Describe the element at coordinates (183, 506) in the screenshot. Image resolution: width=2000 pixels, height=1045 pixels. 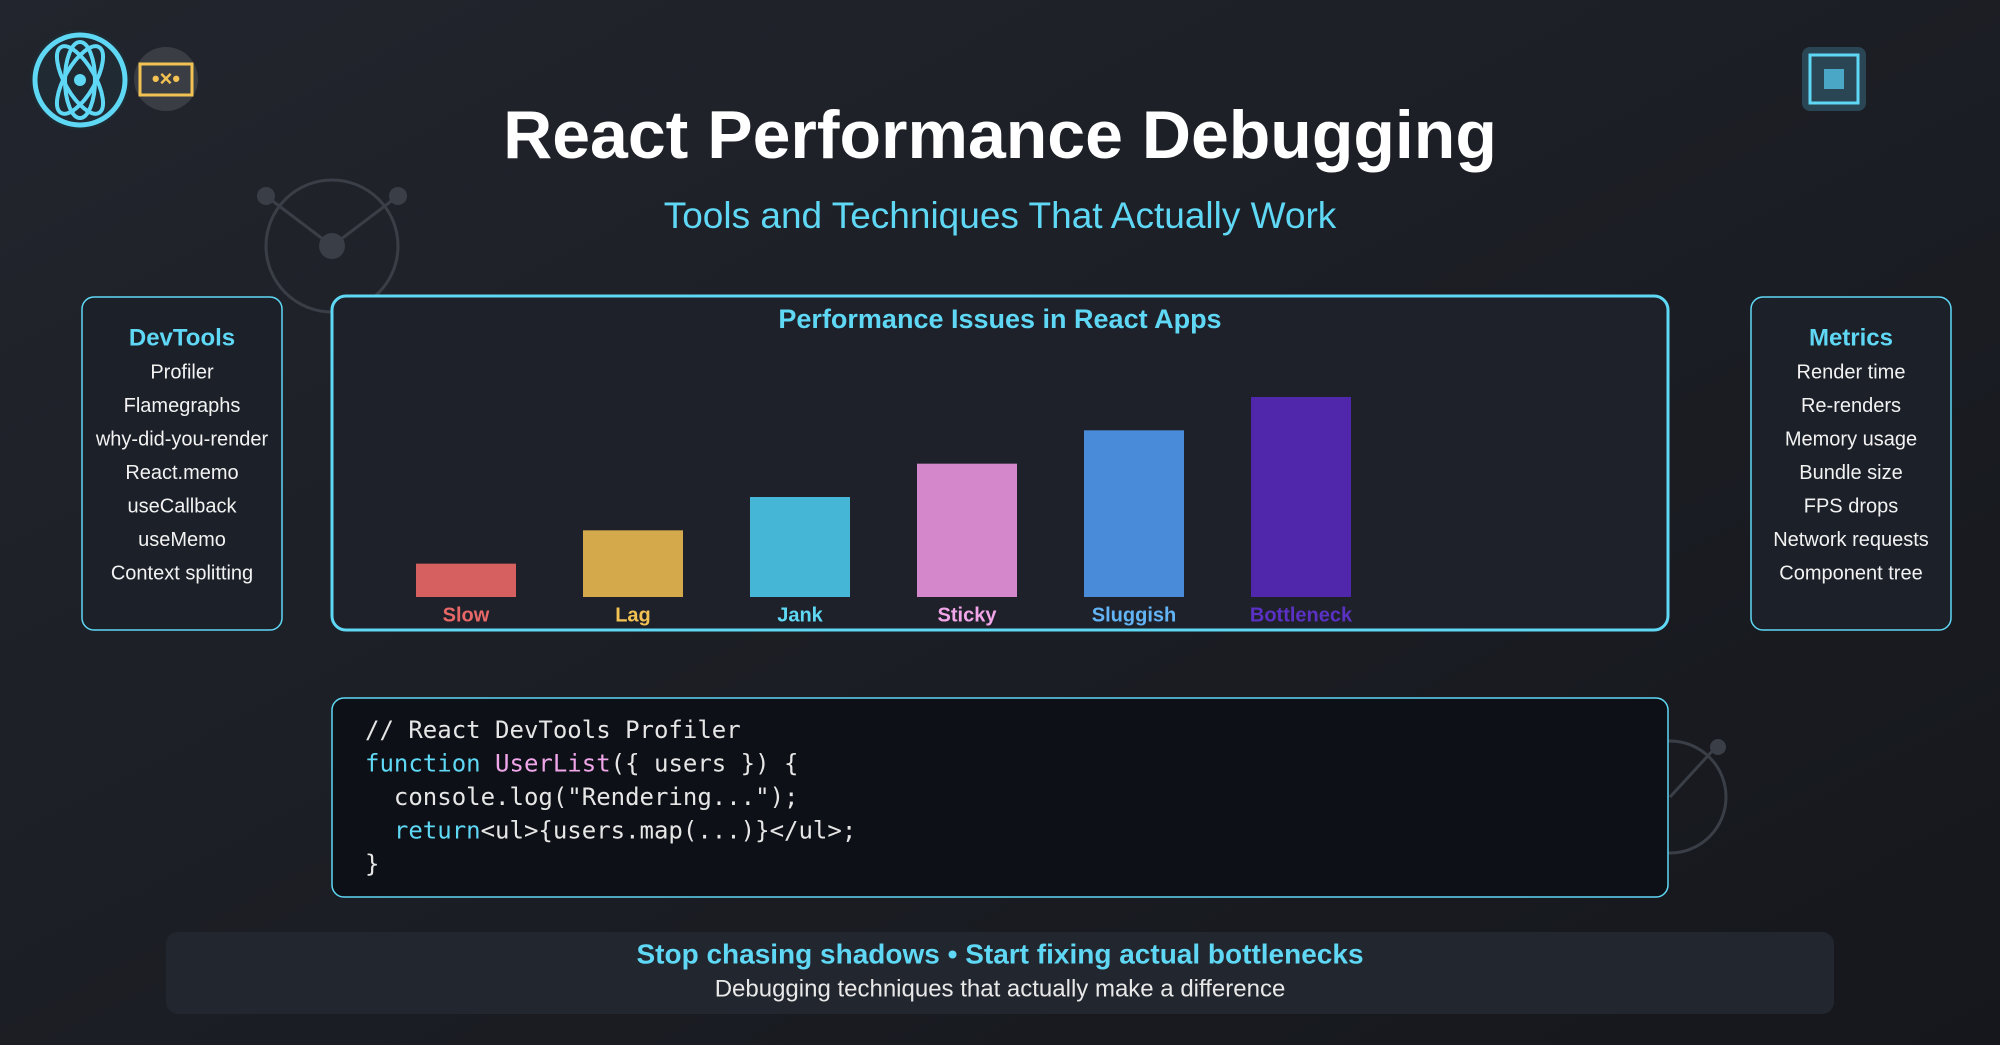
I see `panel-item: useCallback` at that location.